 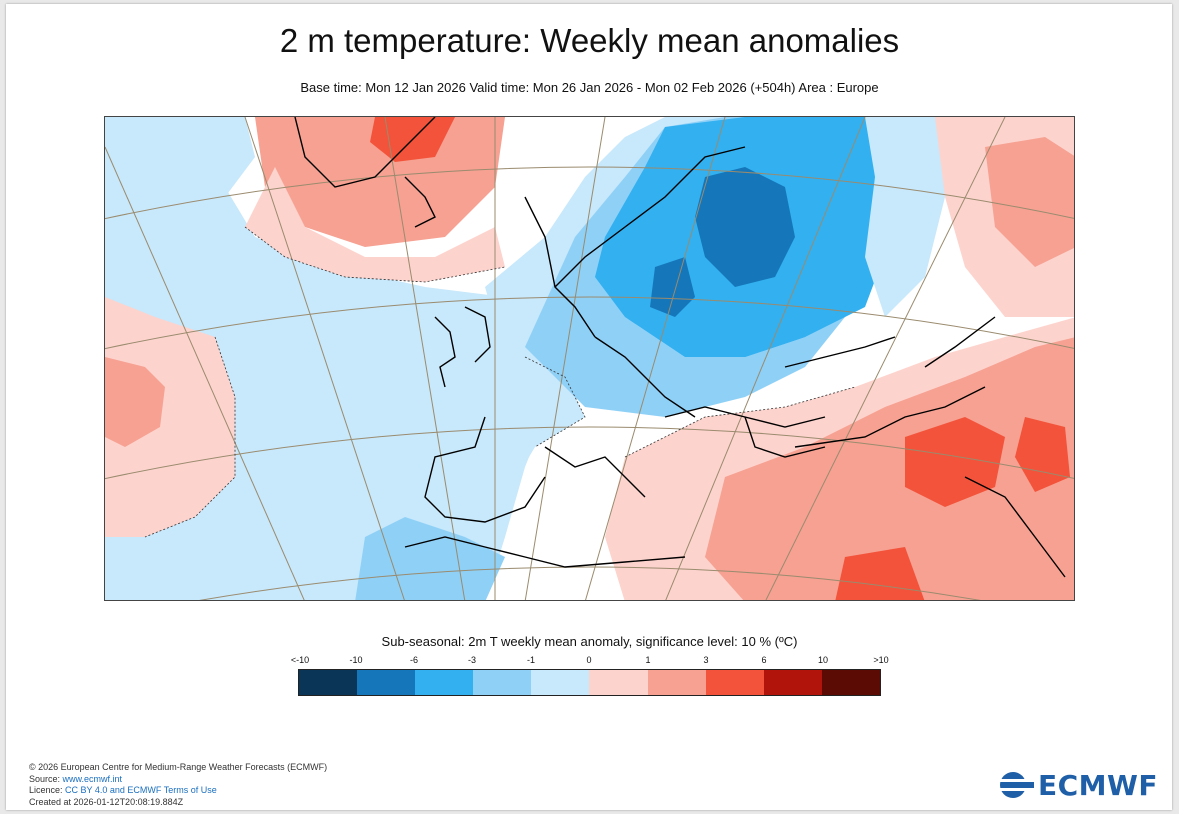 What do you see at coordinates (1042, 454) in the screenshot?
I see `anomaly-region-arabia-core` at bounding box center [1042, 454].